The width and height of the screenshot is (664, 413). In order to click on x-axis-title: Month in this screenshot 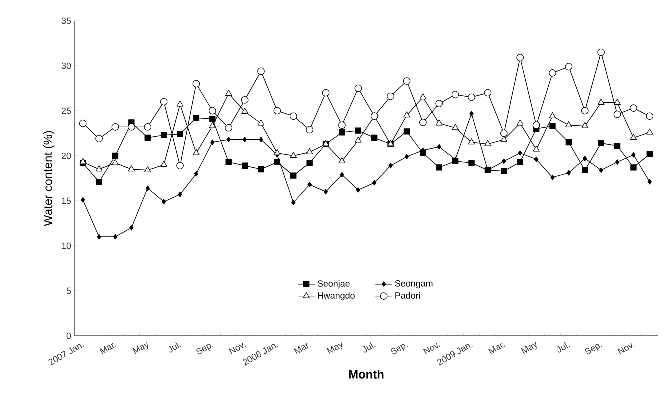, I will do `click(366, 374)`.